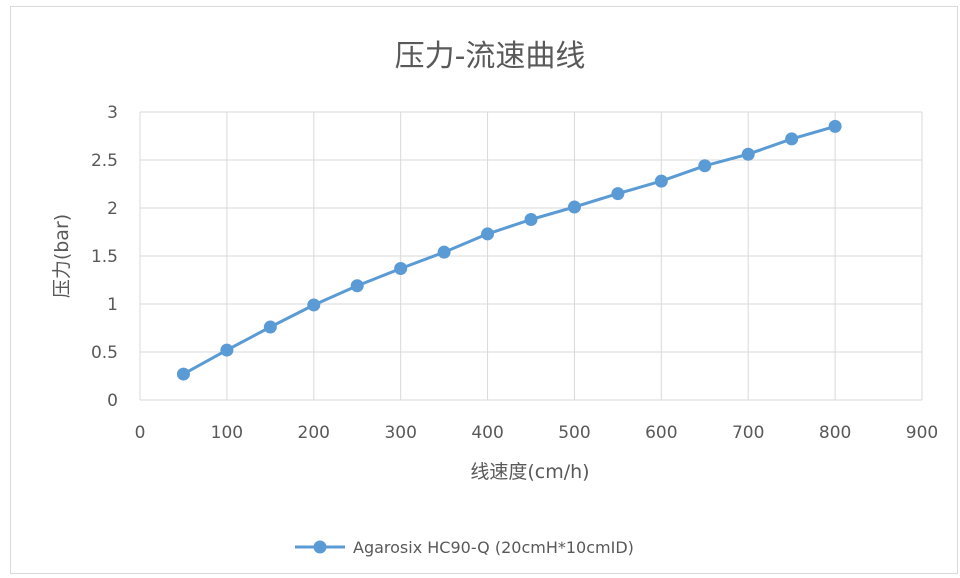 Image resolution: width=960 pixels, height=578 pixels. I want to click on y-tick-label: 2, so click(112, 209).